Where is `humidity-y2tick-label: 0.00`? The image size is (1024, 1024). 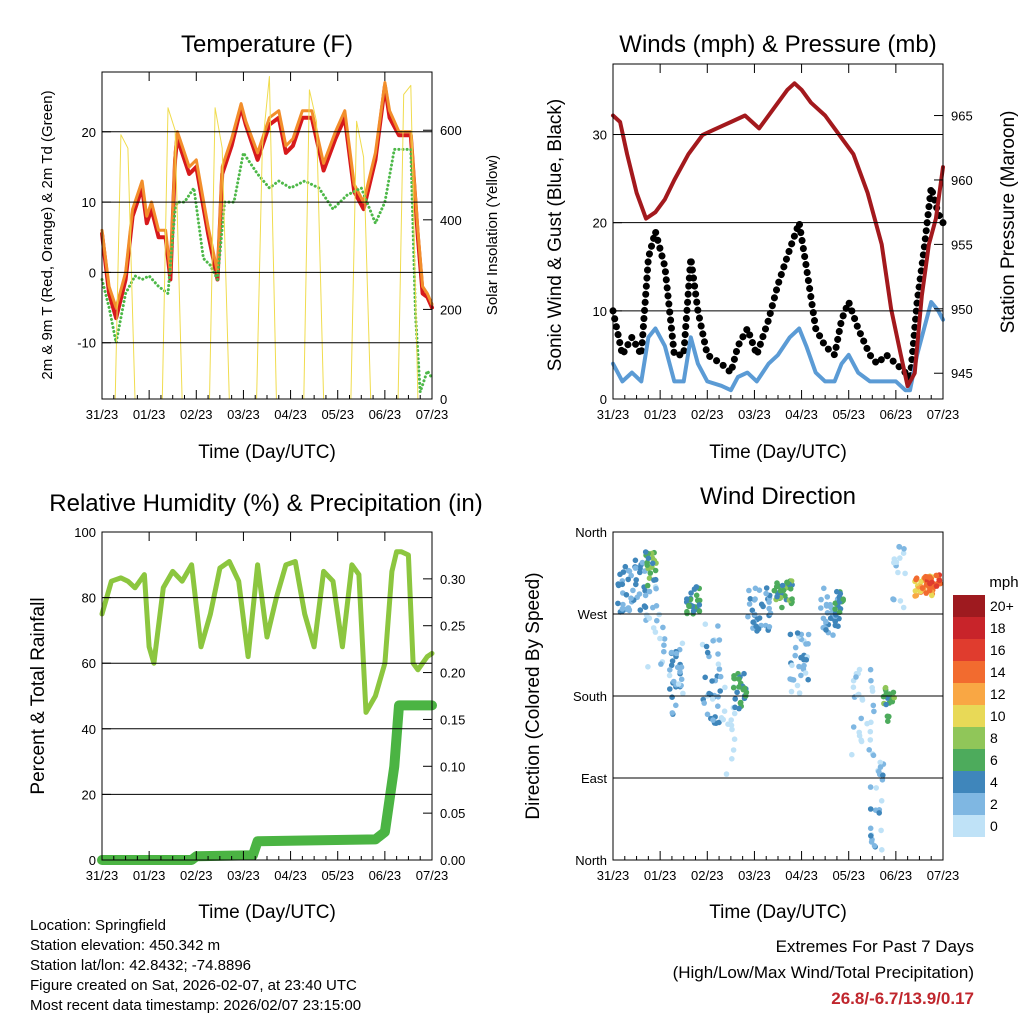
humidity-y2tick-label: 0.00 is located at coordinates (452, 860).